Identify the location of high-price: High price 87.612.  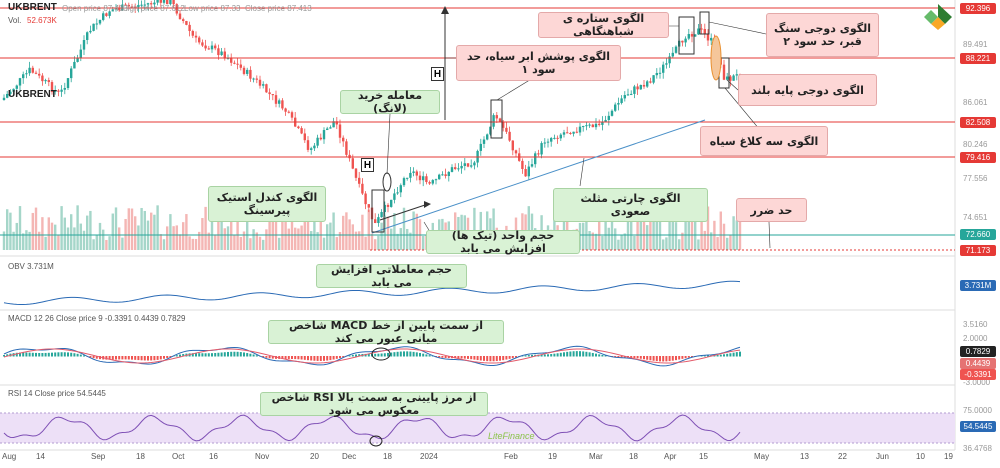
(153, 8).